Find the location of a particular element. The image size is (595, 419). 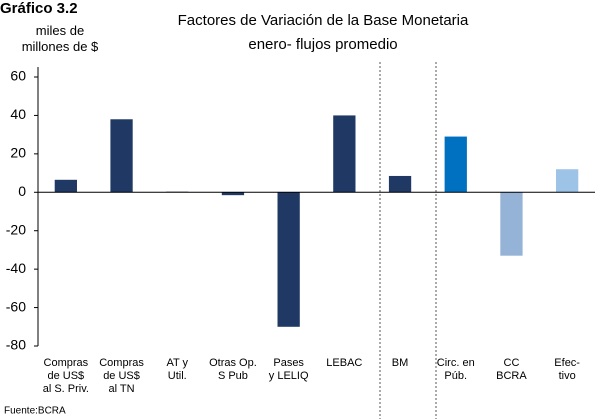

x-tick-label: Compras de US$ al TN is located at coordinates (121, 376).